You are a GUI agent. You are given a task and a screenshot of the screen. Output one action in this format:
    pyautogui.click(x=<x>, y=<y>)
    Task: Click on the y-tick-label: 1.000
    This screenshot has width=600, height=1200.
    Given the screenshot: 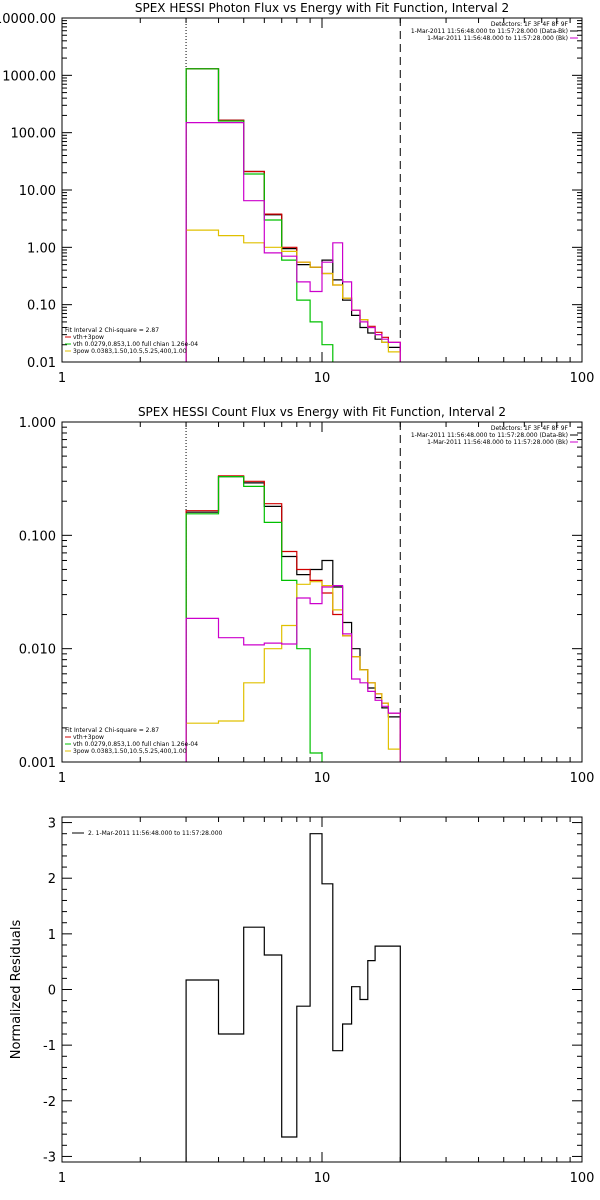 What is the action you would take?
    pyautogui.click(x=37, y=423)
    